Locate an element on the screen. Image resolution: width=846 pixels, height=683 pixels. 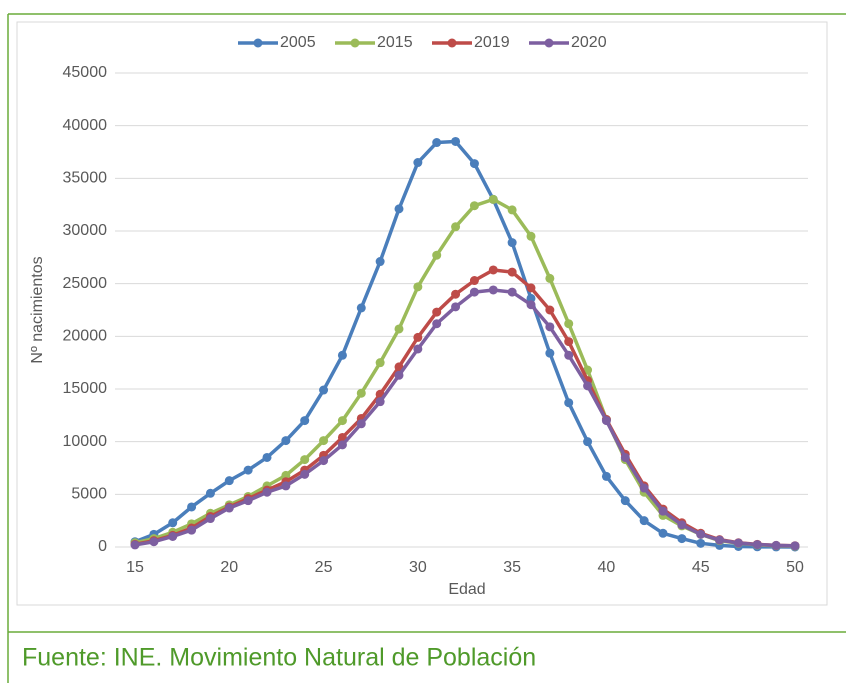
y-tick-label: 30000 is located at coordinates (85, 230).